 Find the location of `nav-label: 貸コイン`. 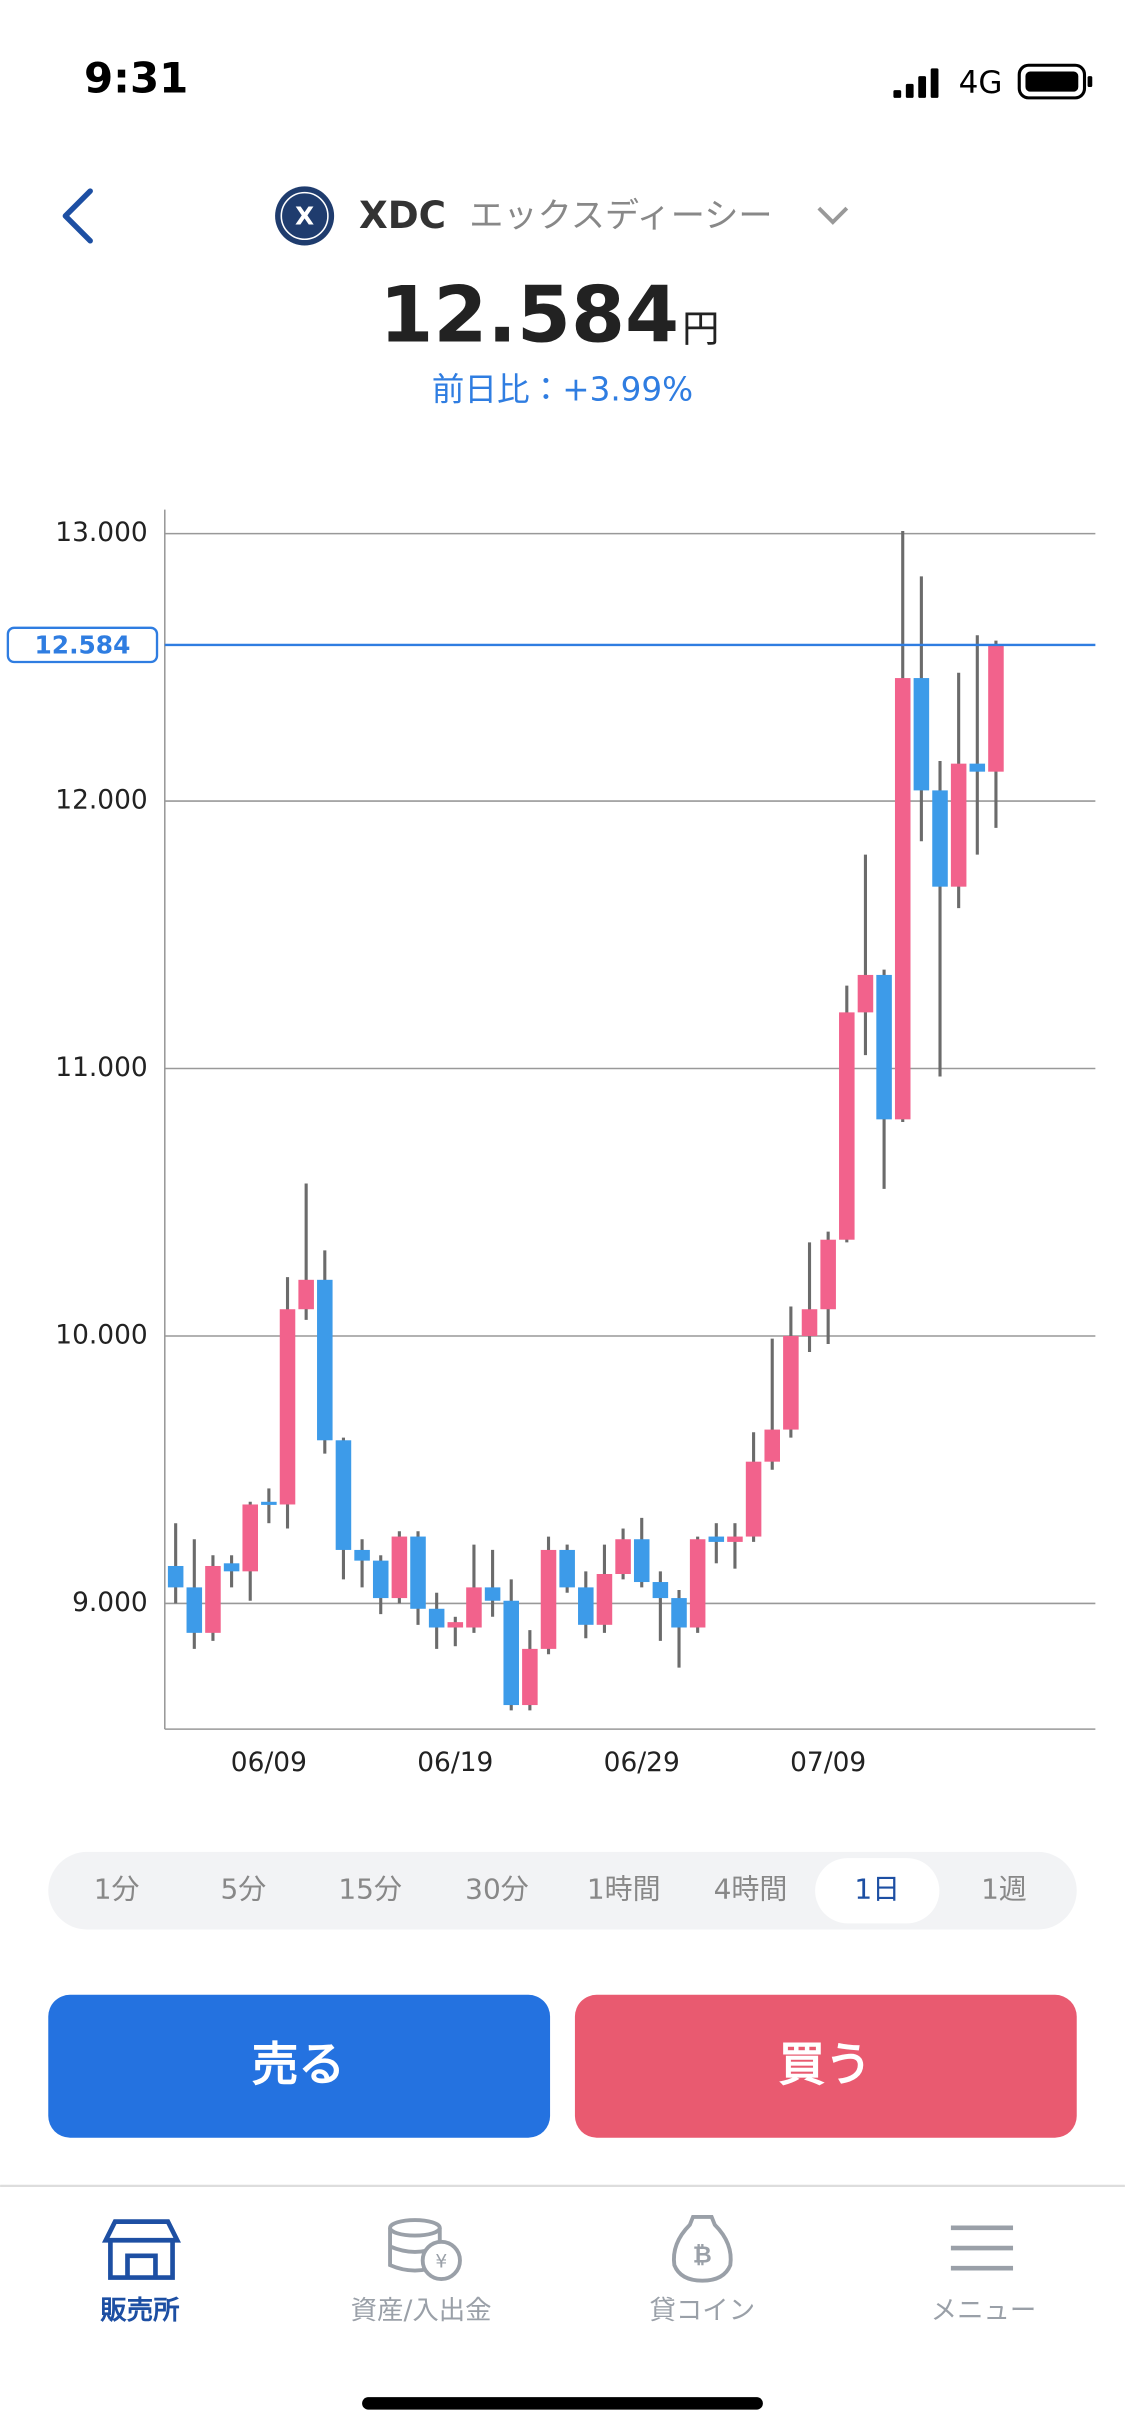

nav-label: 貸コイン is located at coordinates (703, 2310).